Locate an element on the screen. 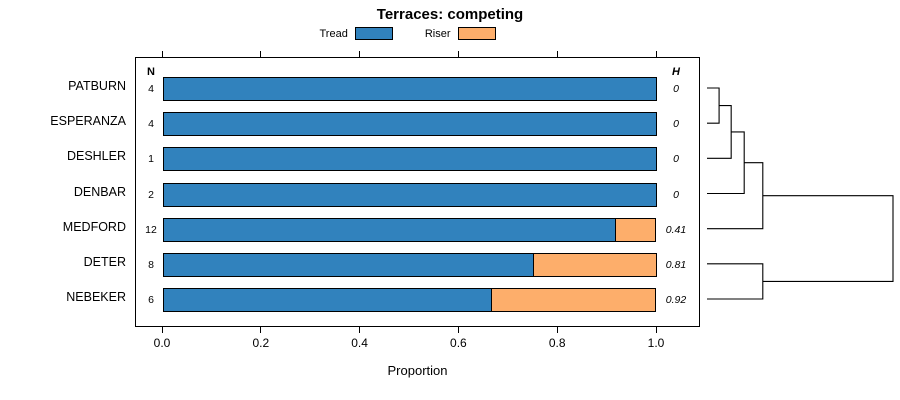  x-tick-label: 1.0 is located at coordinates (656, 343).